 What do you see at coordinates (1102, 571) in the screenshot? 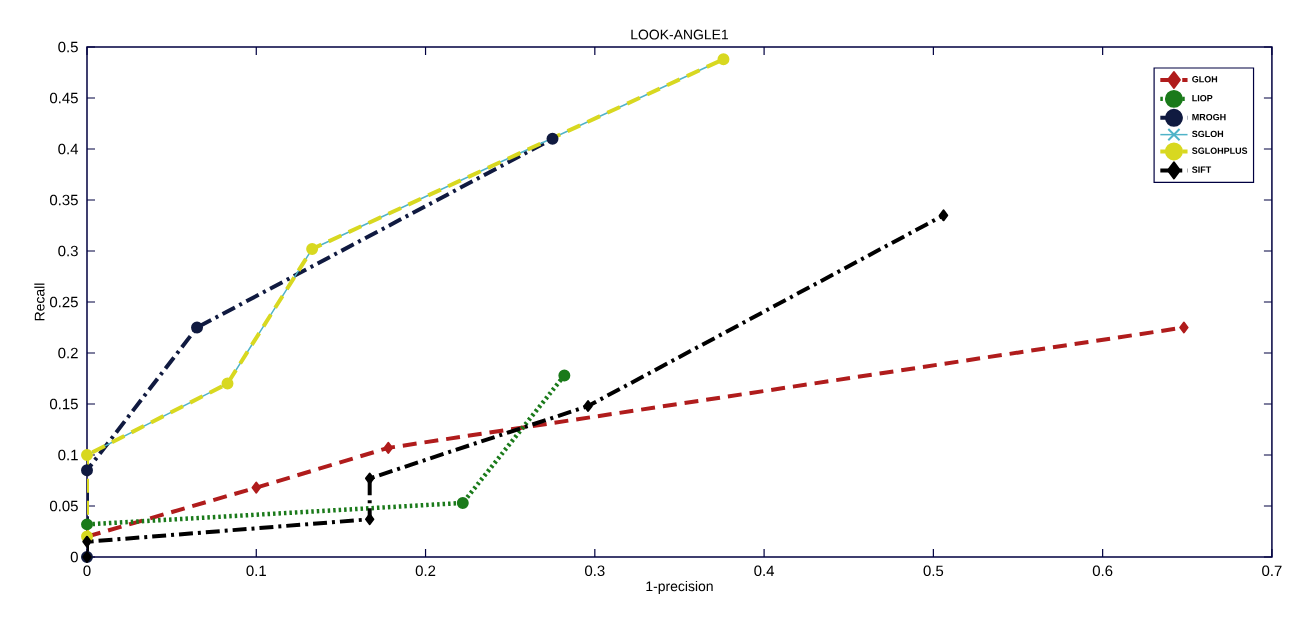
I see `x-tick-label: 0.6` at bounding box center [1102, 571].